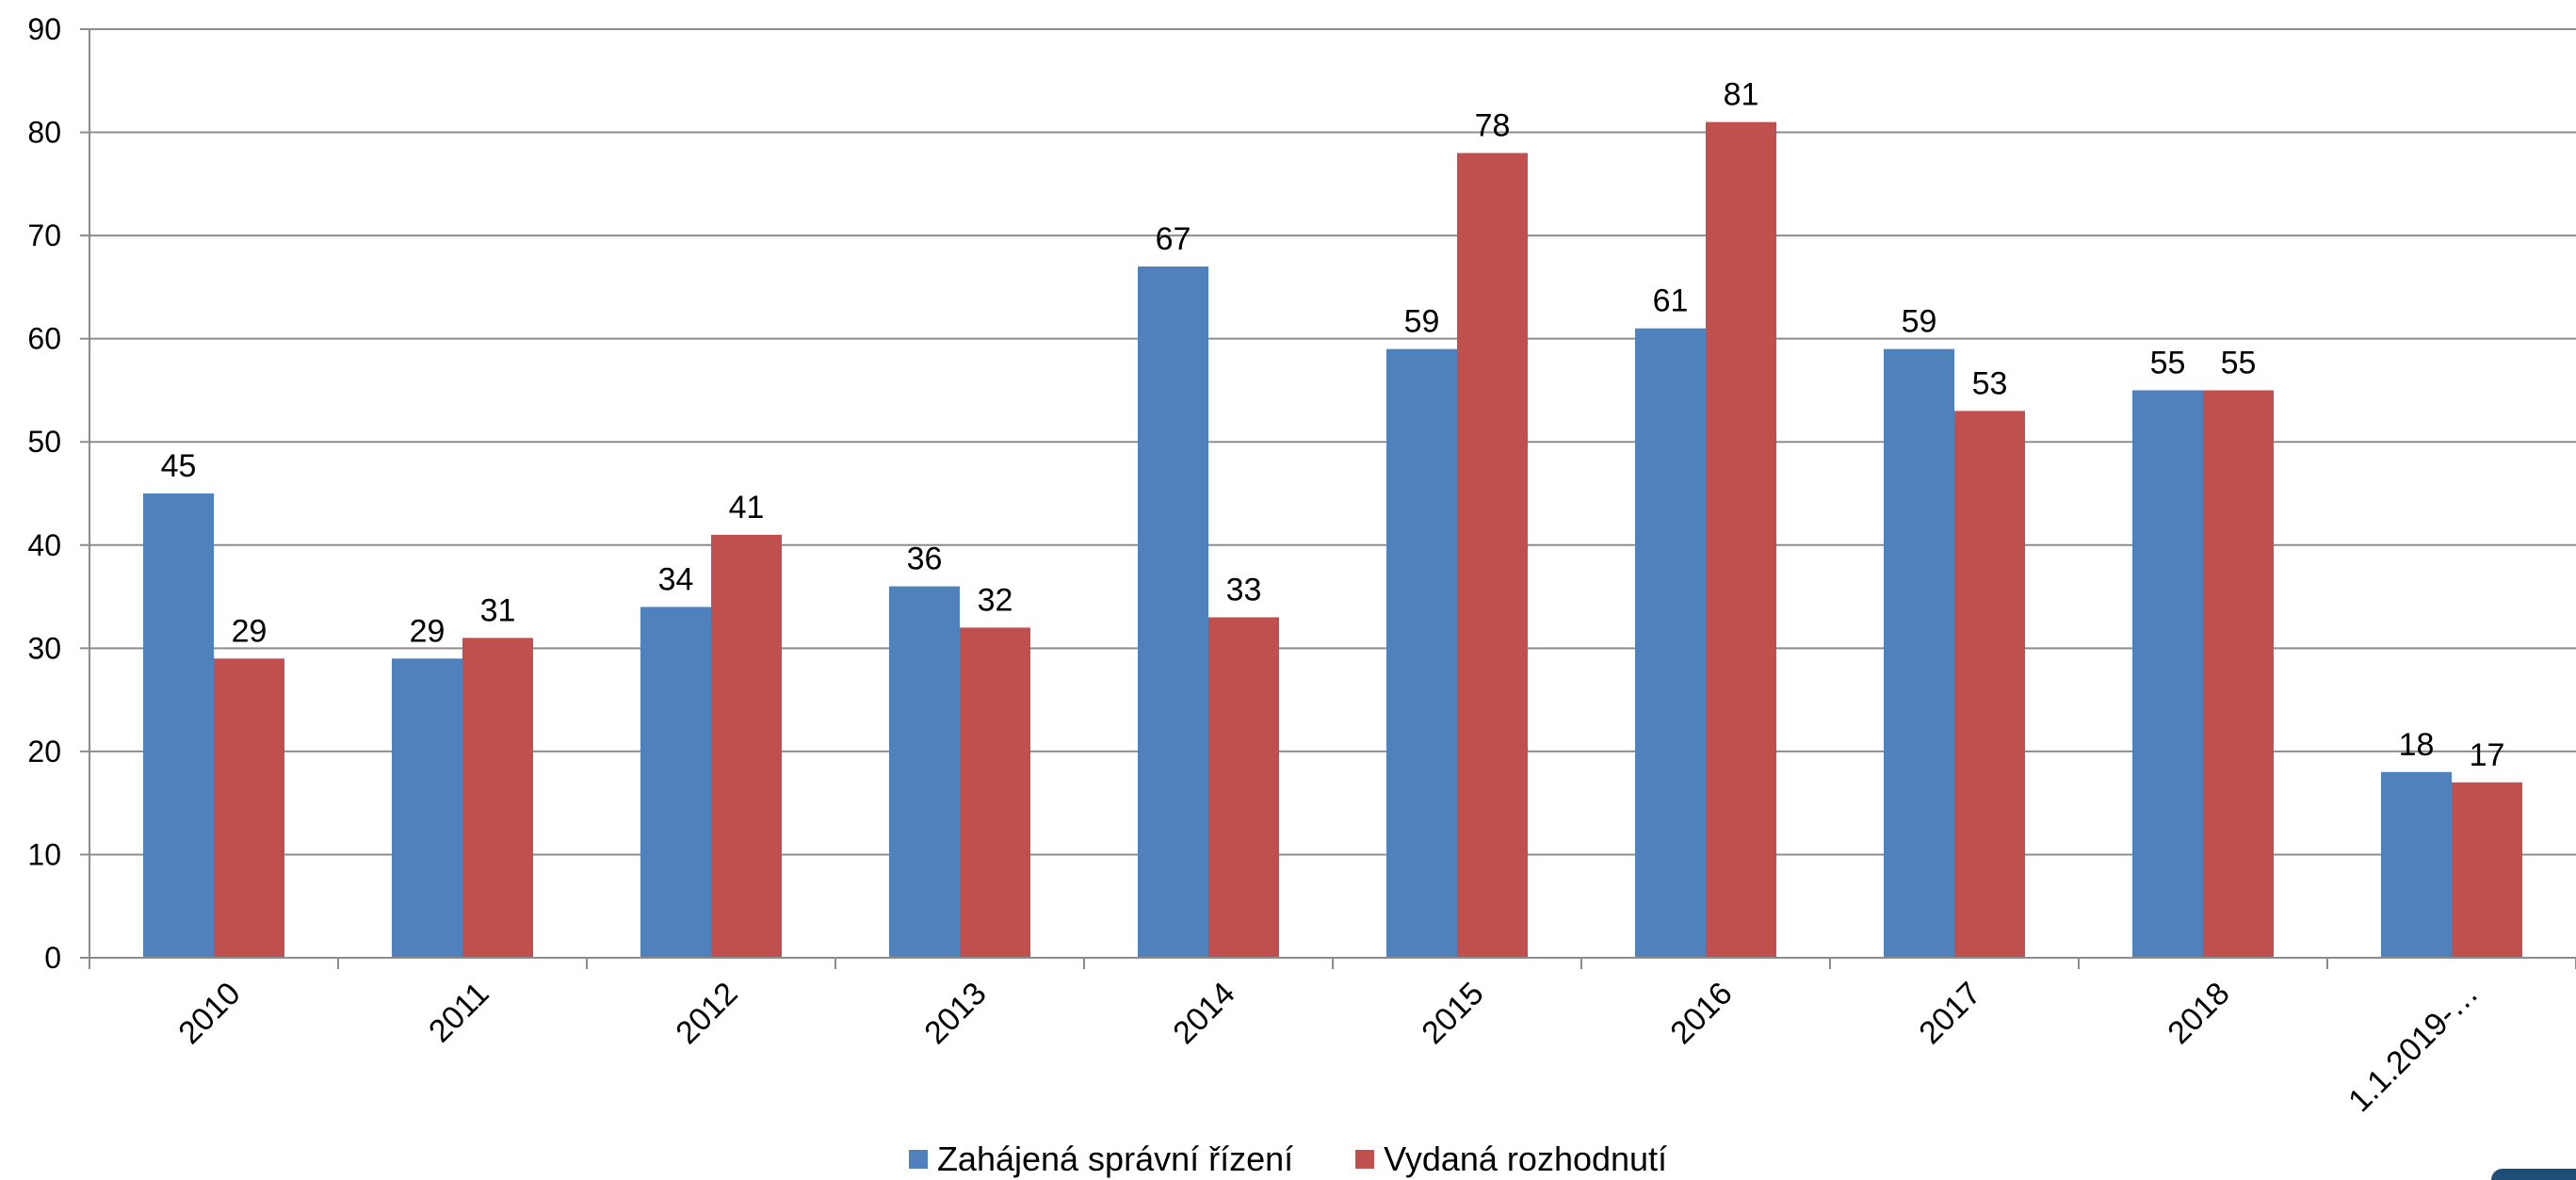  I want to click on data-label: 34, so click(676, 580).